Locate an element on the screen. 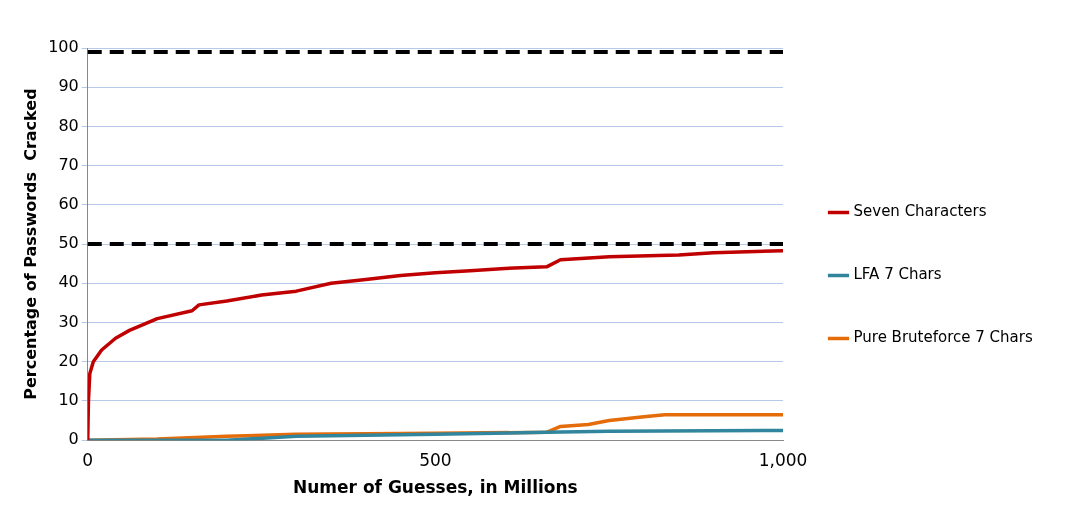 The width and height of the screenshot is (1076, 525). legend-label: Seven Characters is located at coordinates (920, 211).